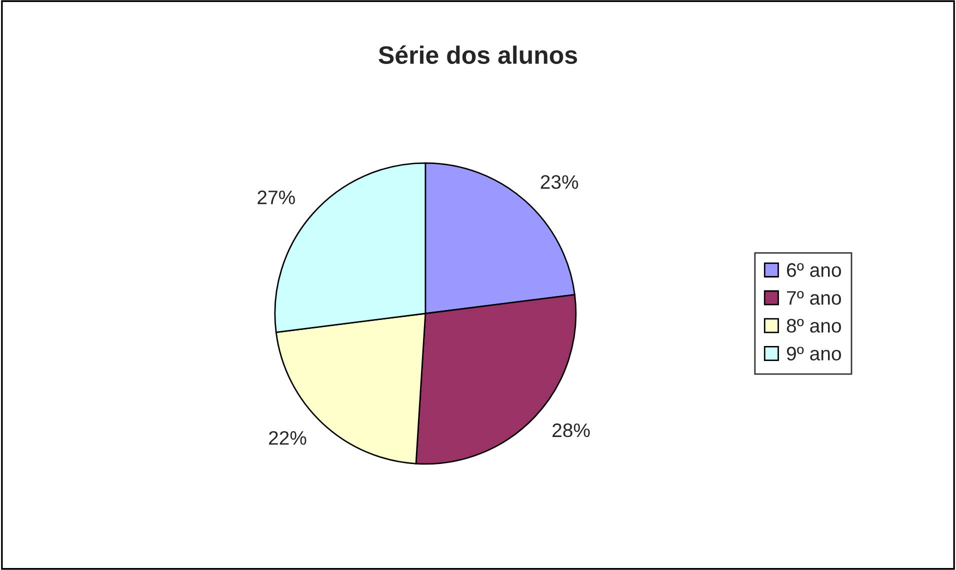  I want to click on legend-label: 7º ano, so click(814, 298).